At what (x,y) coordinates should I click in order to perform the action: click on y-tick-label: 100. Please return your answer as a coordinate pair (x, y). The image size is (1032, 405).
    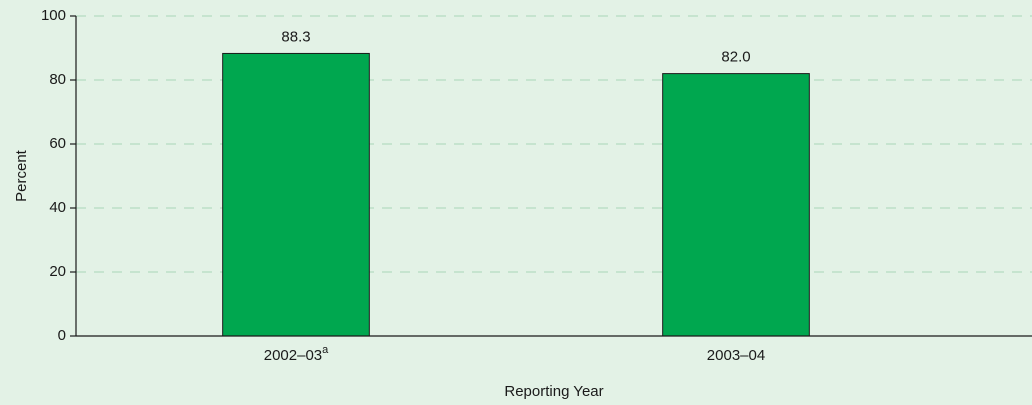
    Looking at the image, I should click on (53, 15).